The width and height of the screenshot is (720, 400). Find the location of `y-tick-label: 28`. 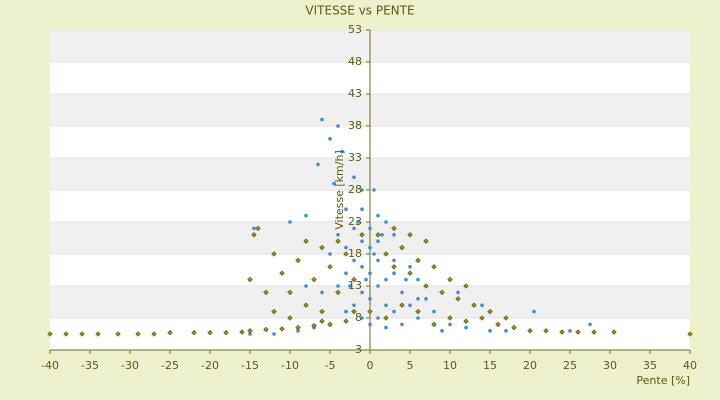

y-tick-label: 28 is located at coordinates (355, 189).